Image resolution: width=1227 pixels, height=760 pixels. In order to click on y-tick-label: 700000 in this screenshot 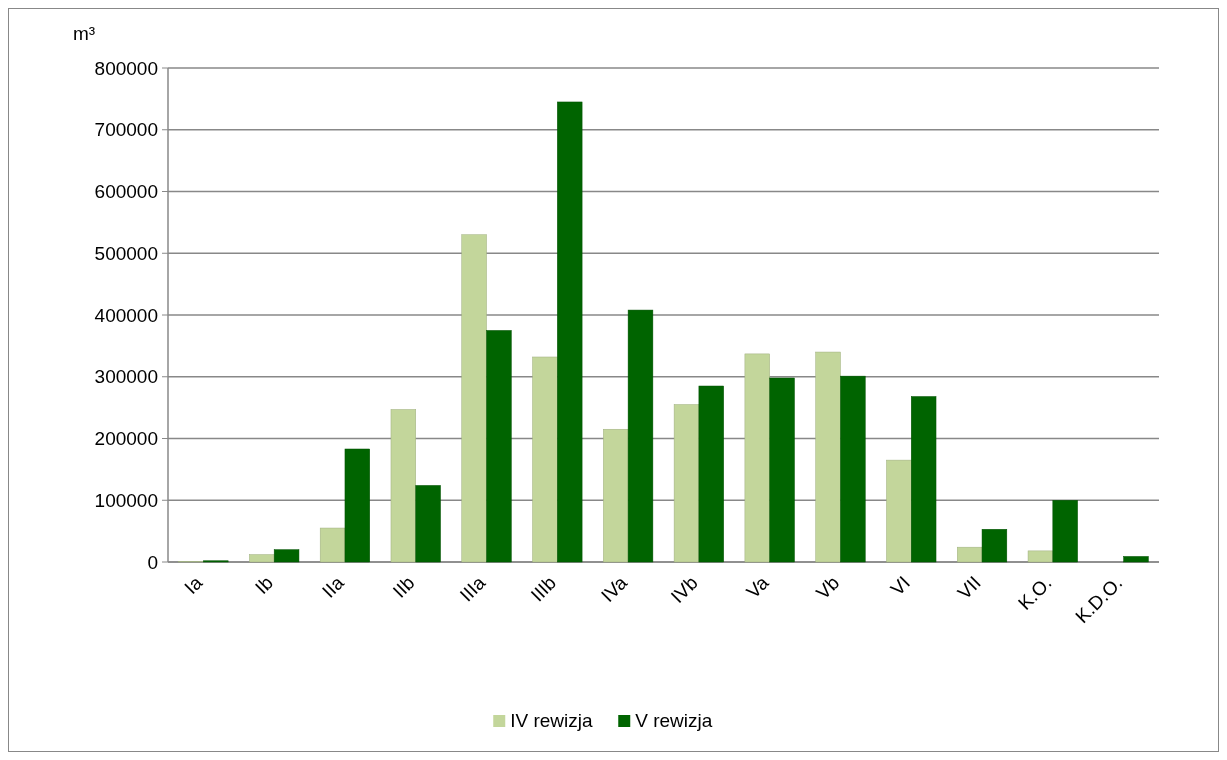, I will do `click(126, 130)`.